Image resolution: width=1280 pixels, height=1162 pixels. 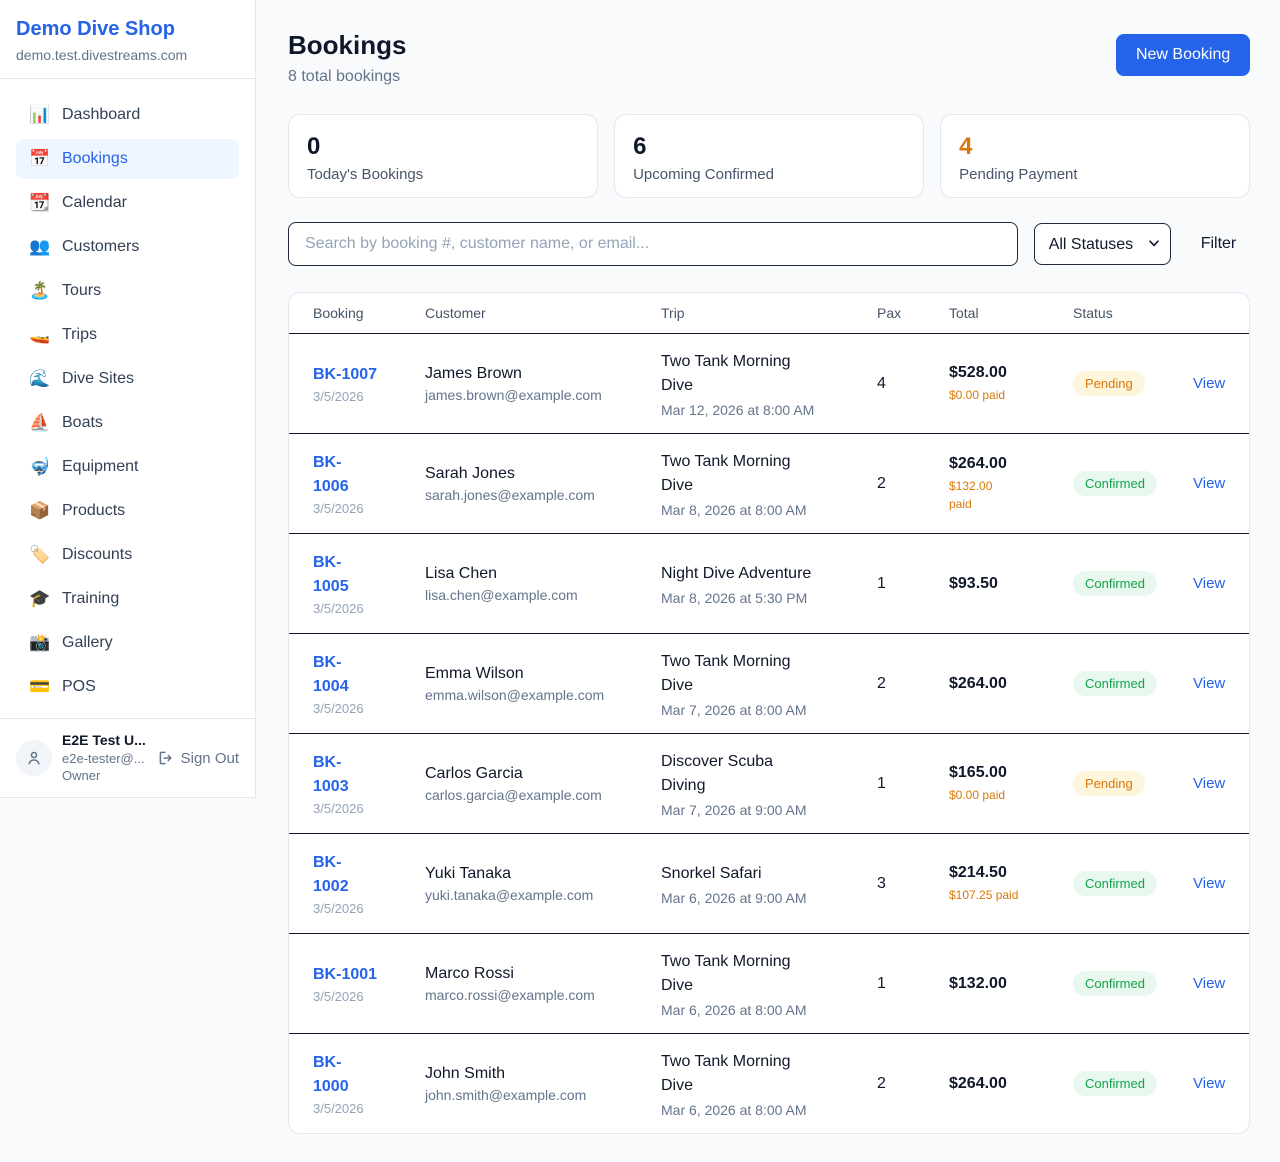 What do you see at coordinates (889, 313) in the screenshot?
I see `column-header-pax: Pax` at bounding box center [889, 313].